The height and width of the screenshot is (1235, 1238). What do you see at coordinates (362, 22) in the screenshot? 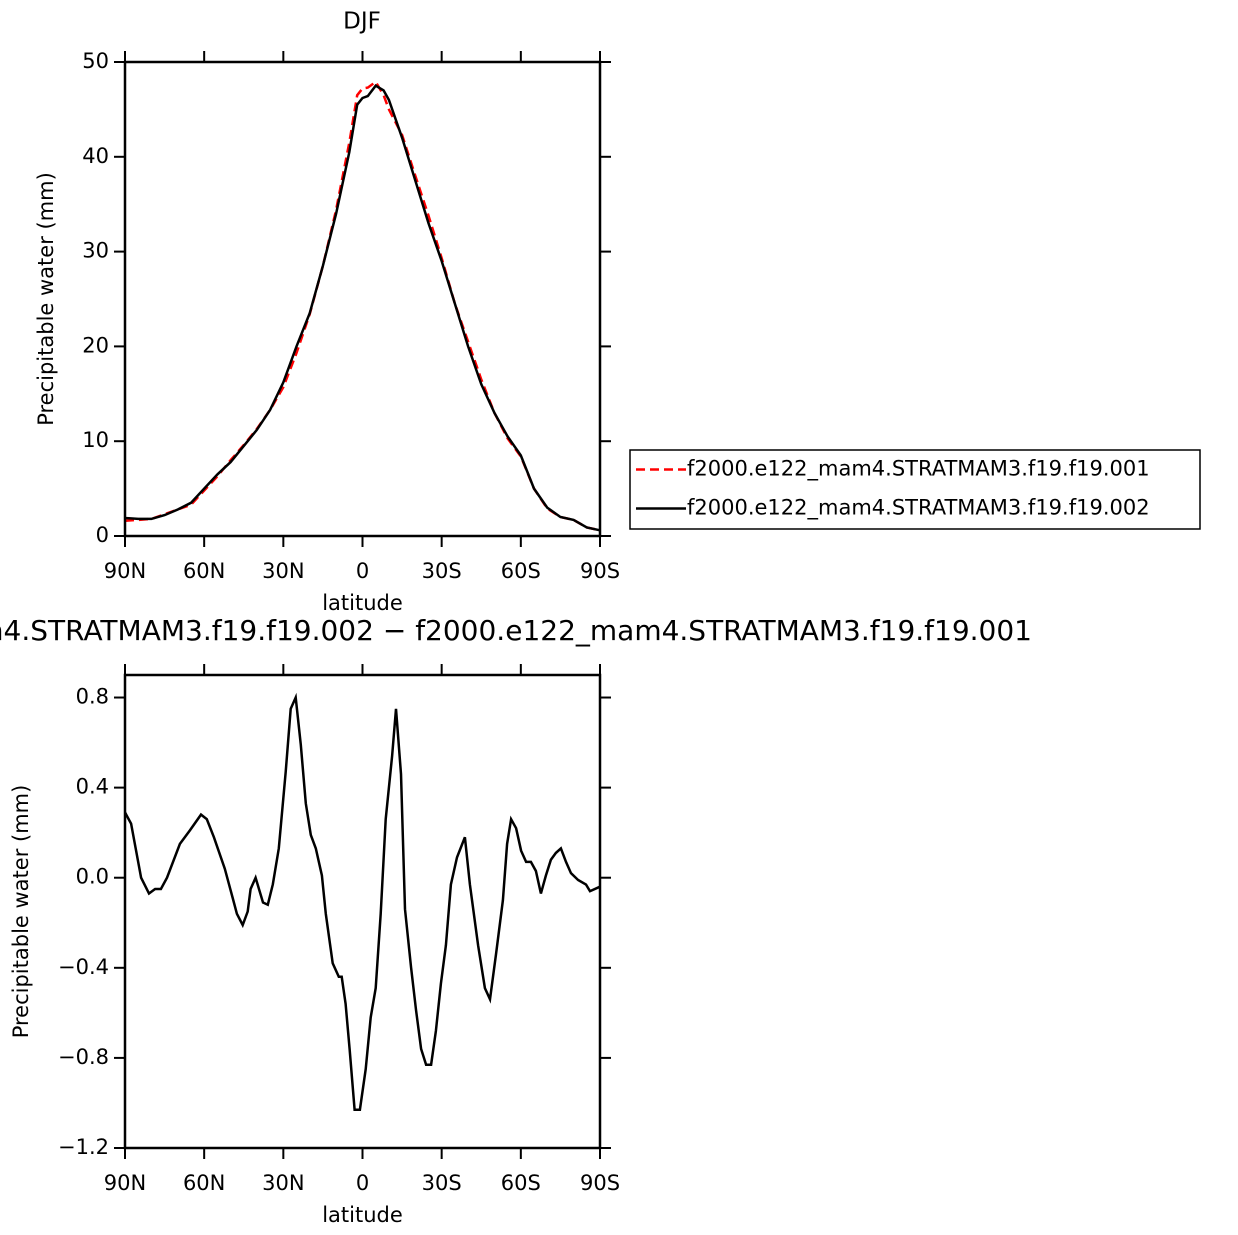
I see `chart-title: DJF` at bounding box center [362, 22].